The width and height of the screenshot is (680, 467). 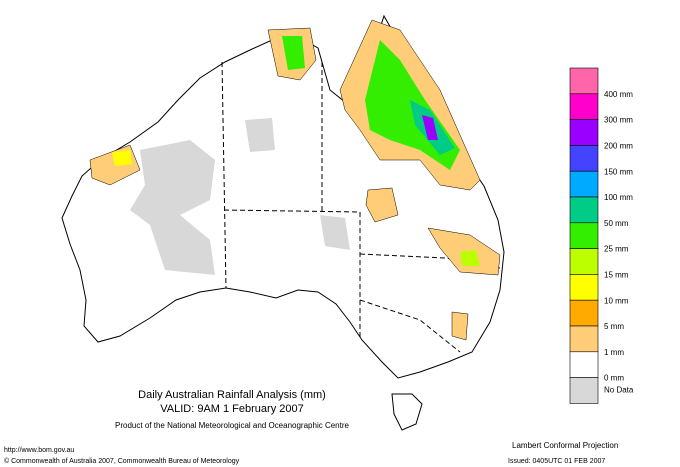 What do you see at coordinates (618, 94) in the screenshot?
I see `legend-label: 400 mm` at bounding box center [618, 94].